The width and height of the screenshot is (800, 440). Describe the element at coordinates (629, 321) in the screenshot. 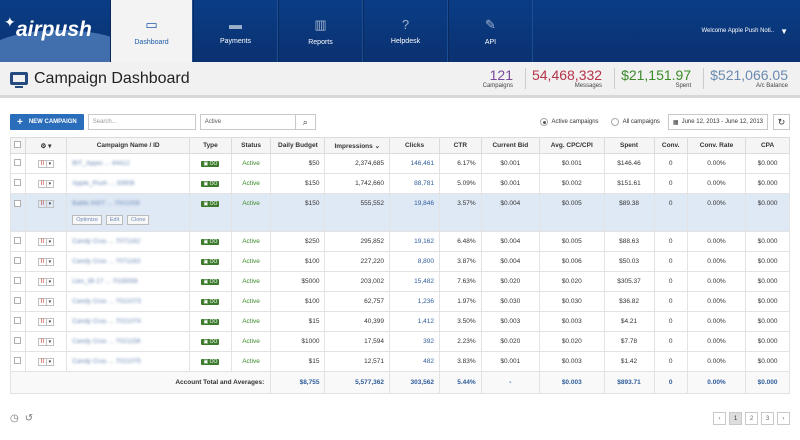

I see `cell-spent: $4.21` at that location.